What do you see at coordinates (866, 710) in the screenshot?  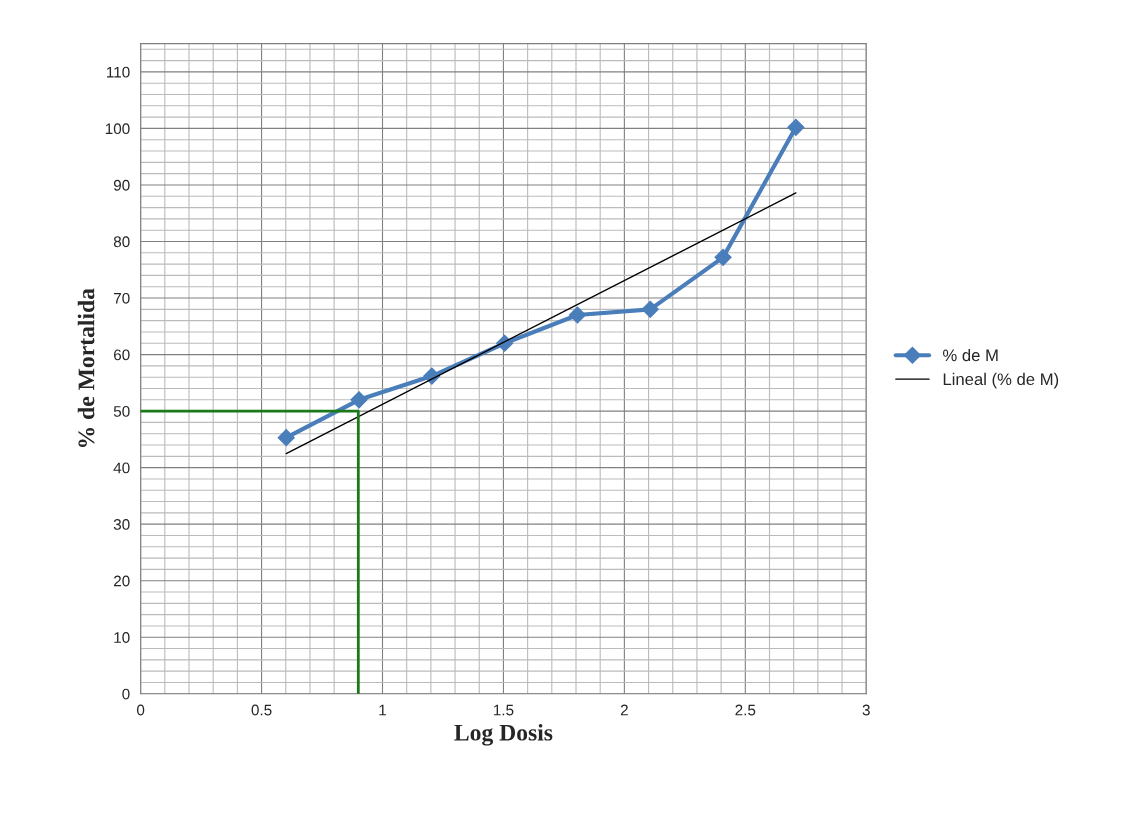 I see `x-tick-label: 3` at bounding box center [866, 710].